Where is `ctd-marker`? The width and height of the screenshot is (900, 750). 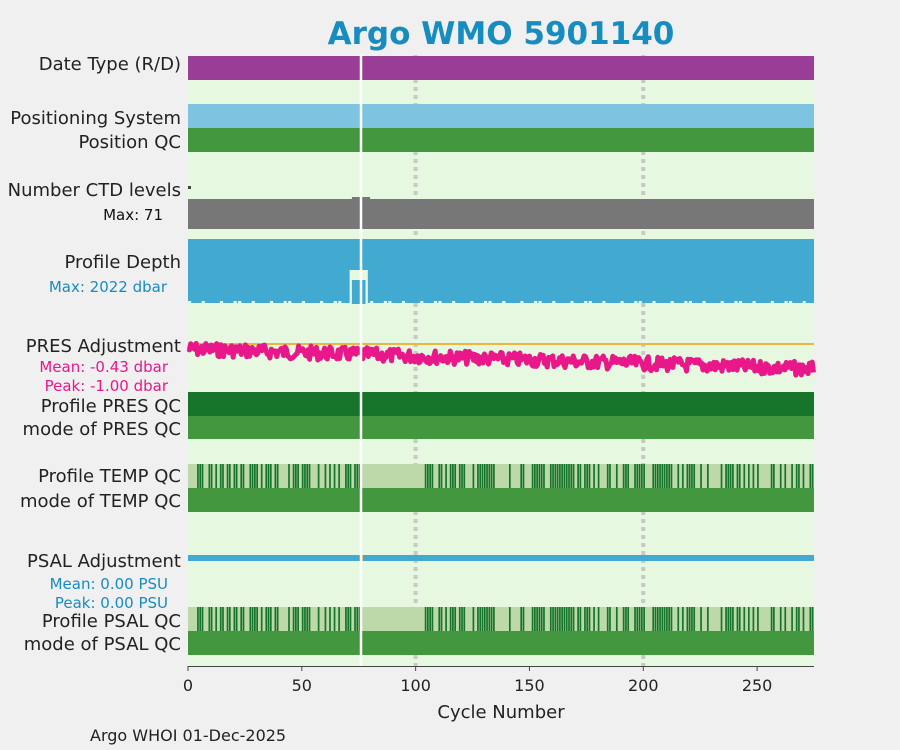 ctd-marker is located at coordinates (189, 187).